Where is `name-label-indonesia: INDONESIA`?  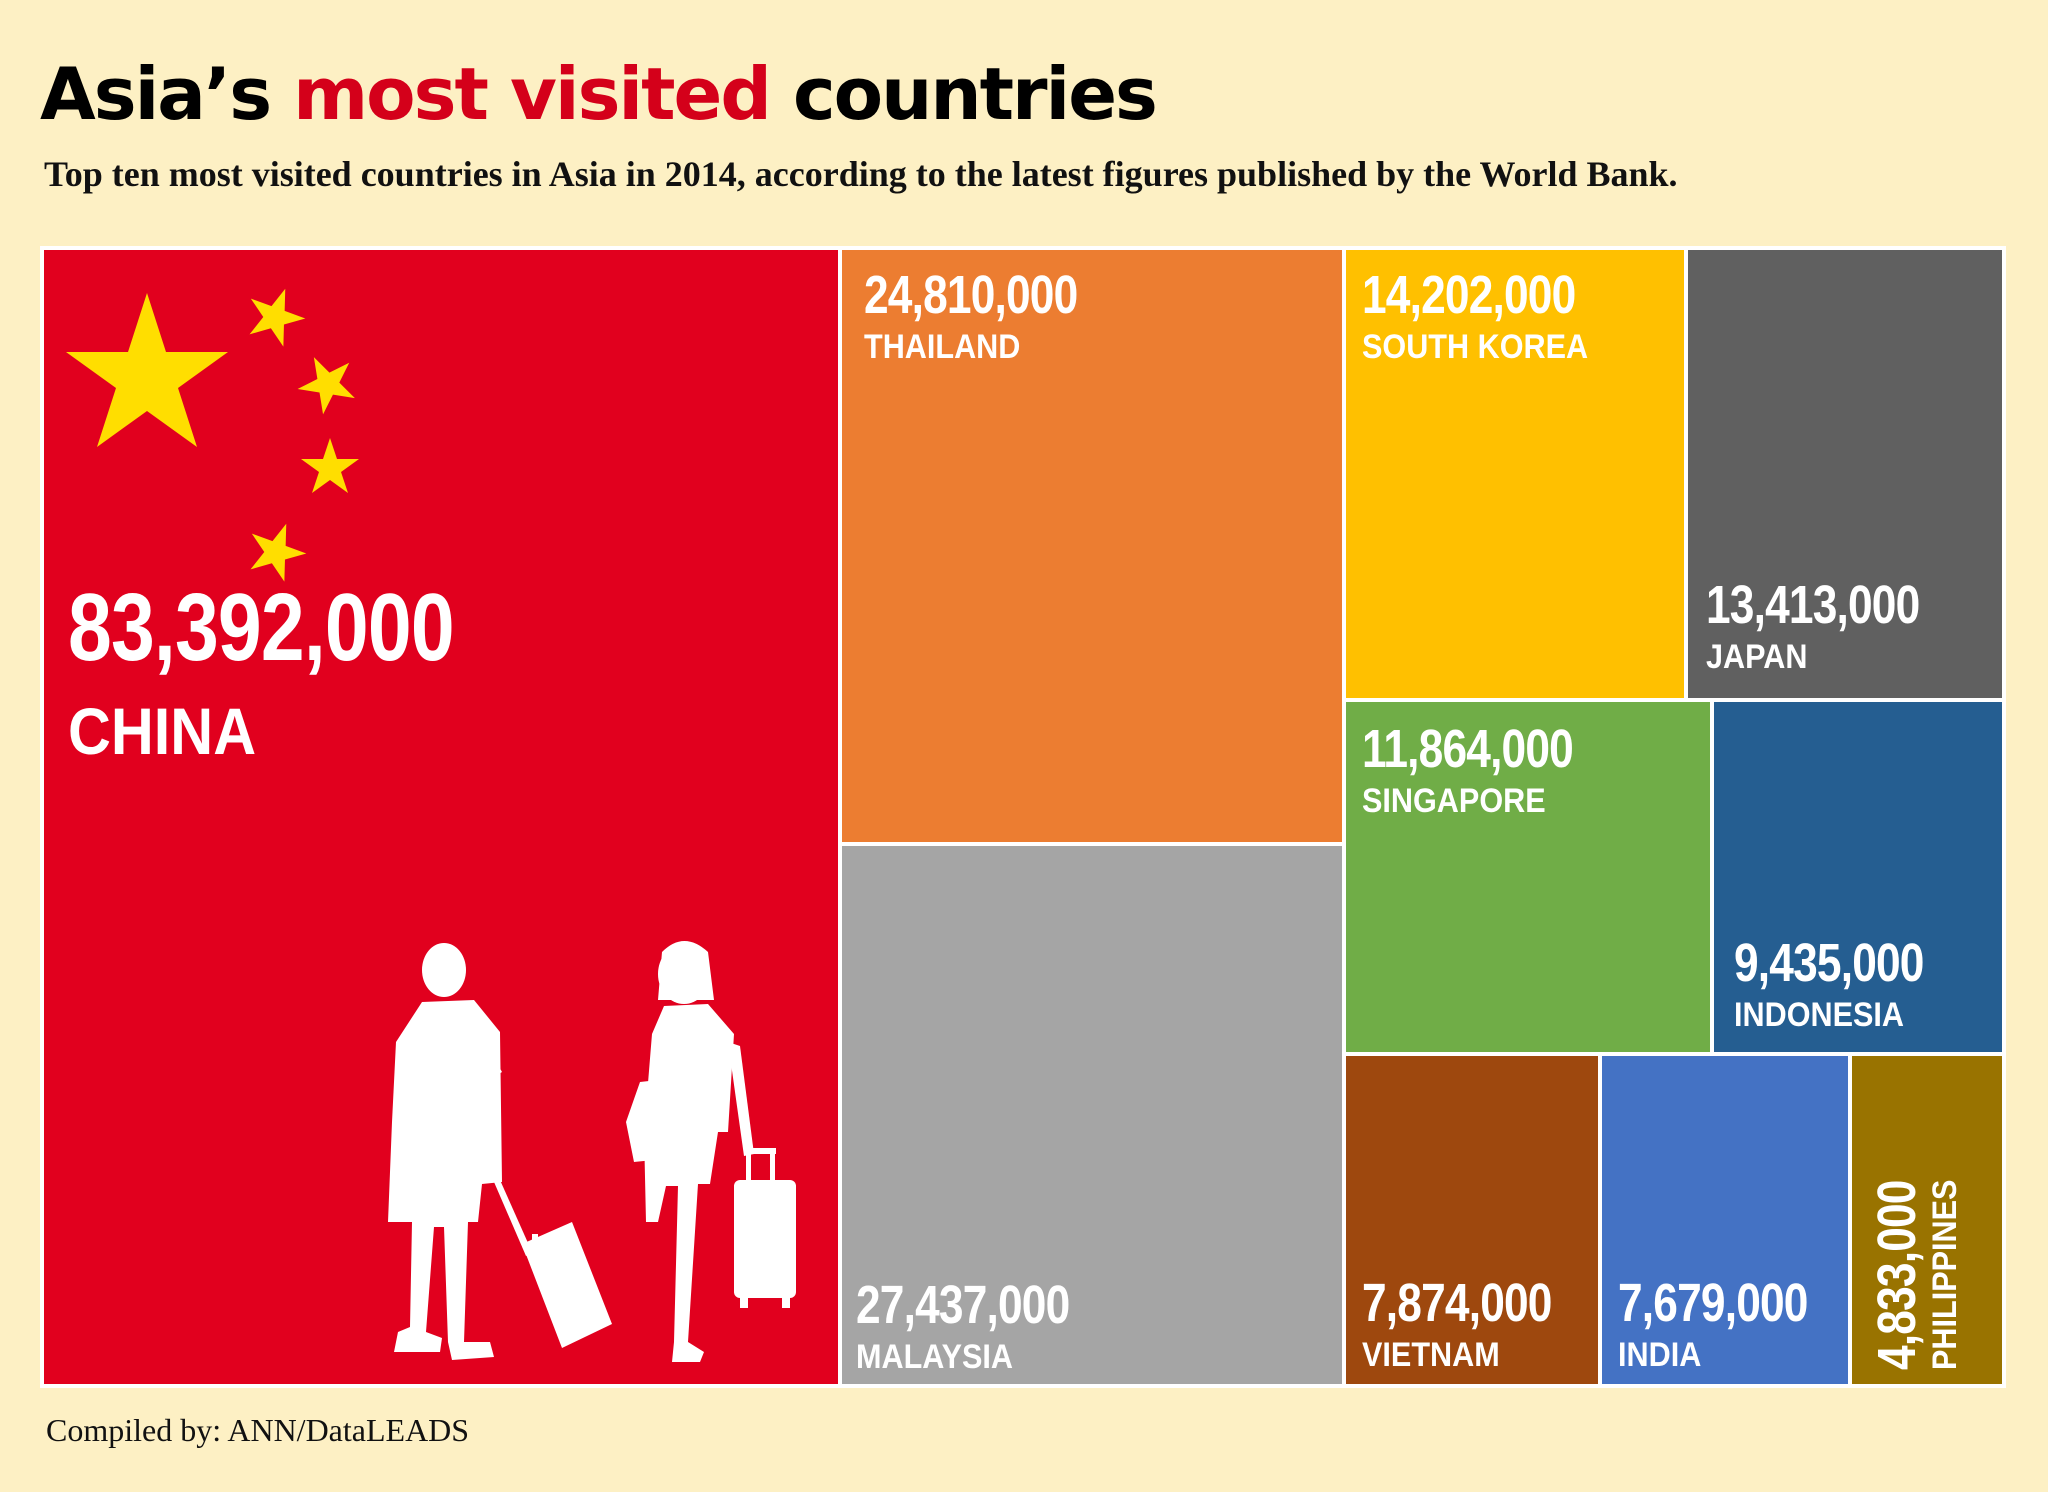 name-label-indonesia: INDONESIA is located at coordinates (1819, 1015).